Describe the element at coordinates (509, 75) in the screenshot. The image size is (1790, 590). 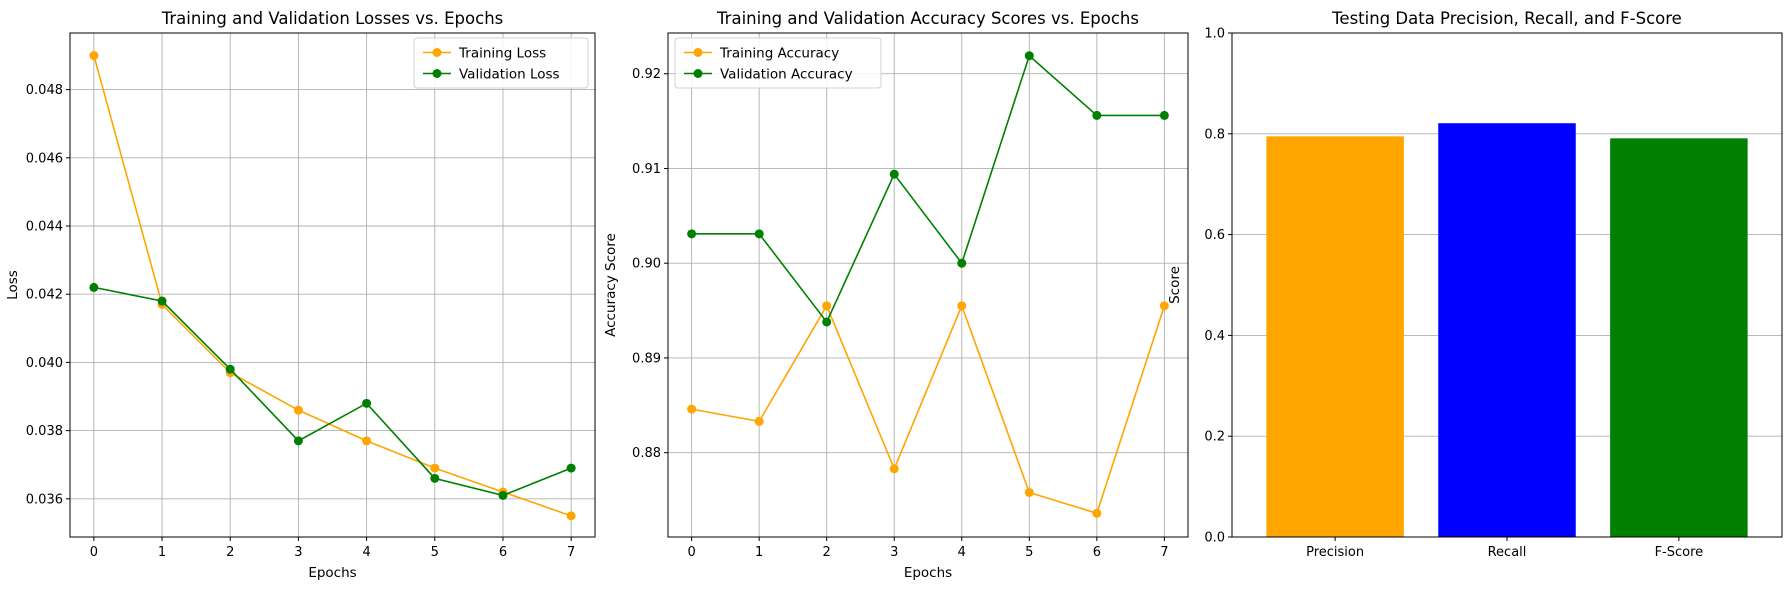
I see `legend-label: Validation Loss` at that location.